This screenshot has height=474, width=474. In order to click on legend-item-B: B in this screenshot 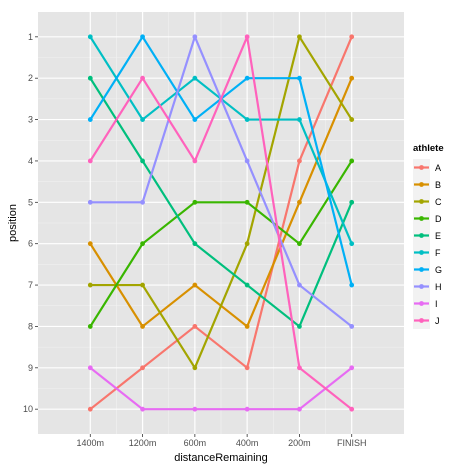, I will do `click(427, 184)`.